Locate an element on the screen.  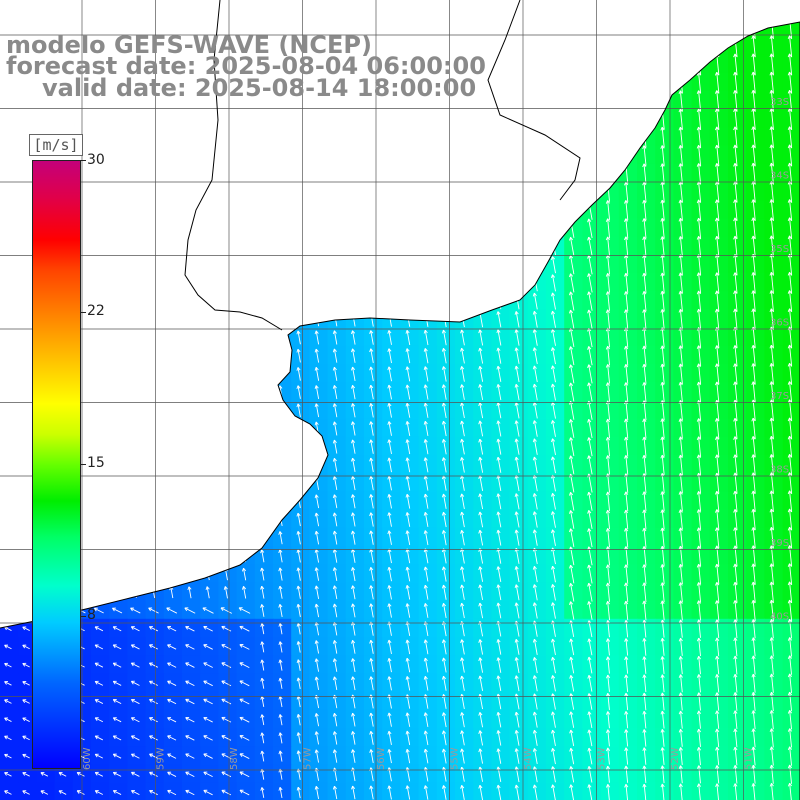
lat-label: 38S is located at coordinates (779, 470).